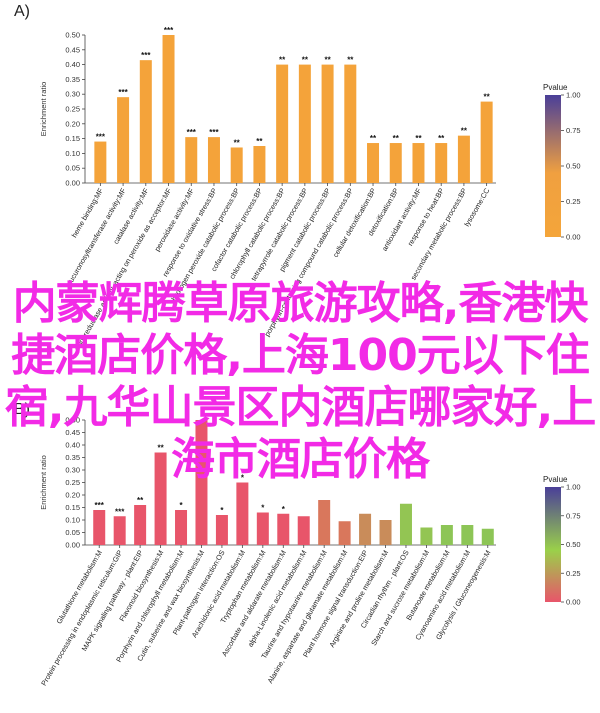 Image resolution: width=600 pixels, height=713 pixels. What do you see at coordinates (22, 409) in the screenshot?
I see `panel-letter: B)` at bounding box center [22, 409].